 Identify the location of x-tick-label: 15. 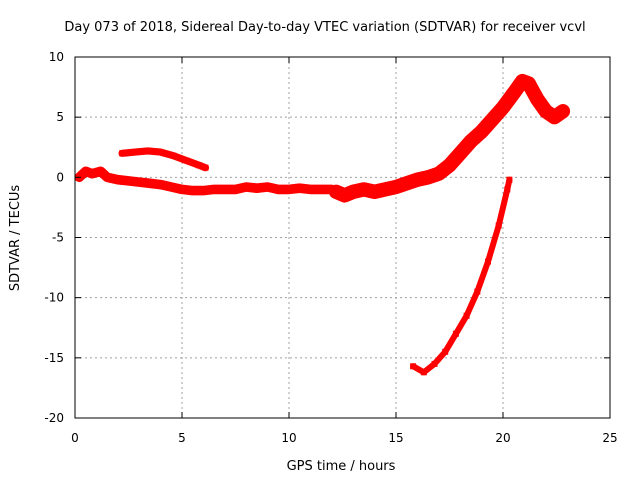
(395, 438).